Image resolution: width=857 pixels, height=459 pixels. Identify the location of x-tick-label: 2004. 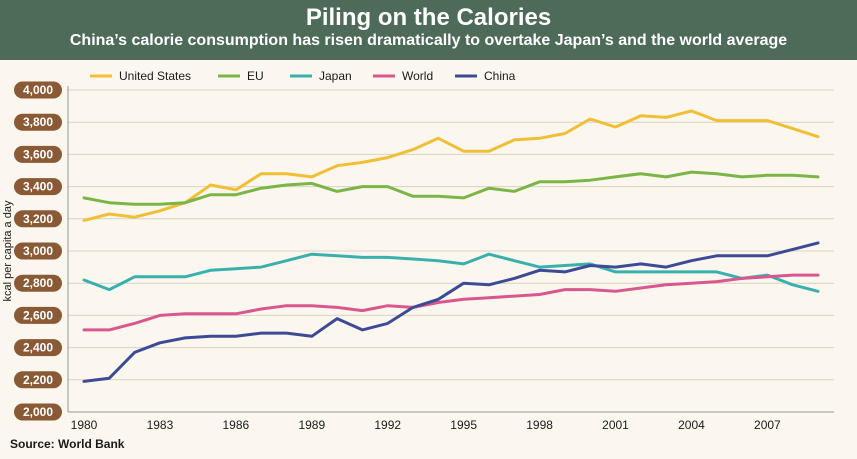
(691, 425).